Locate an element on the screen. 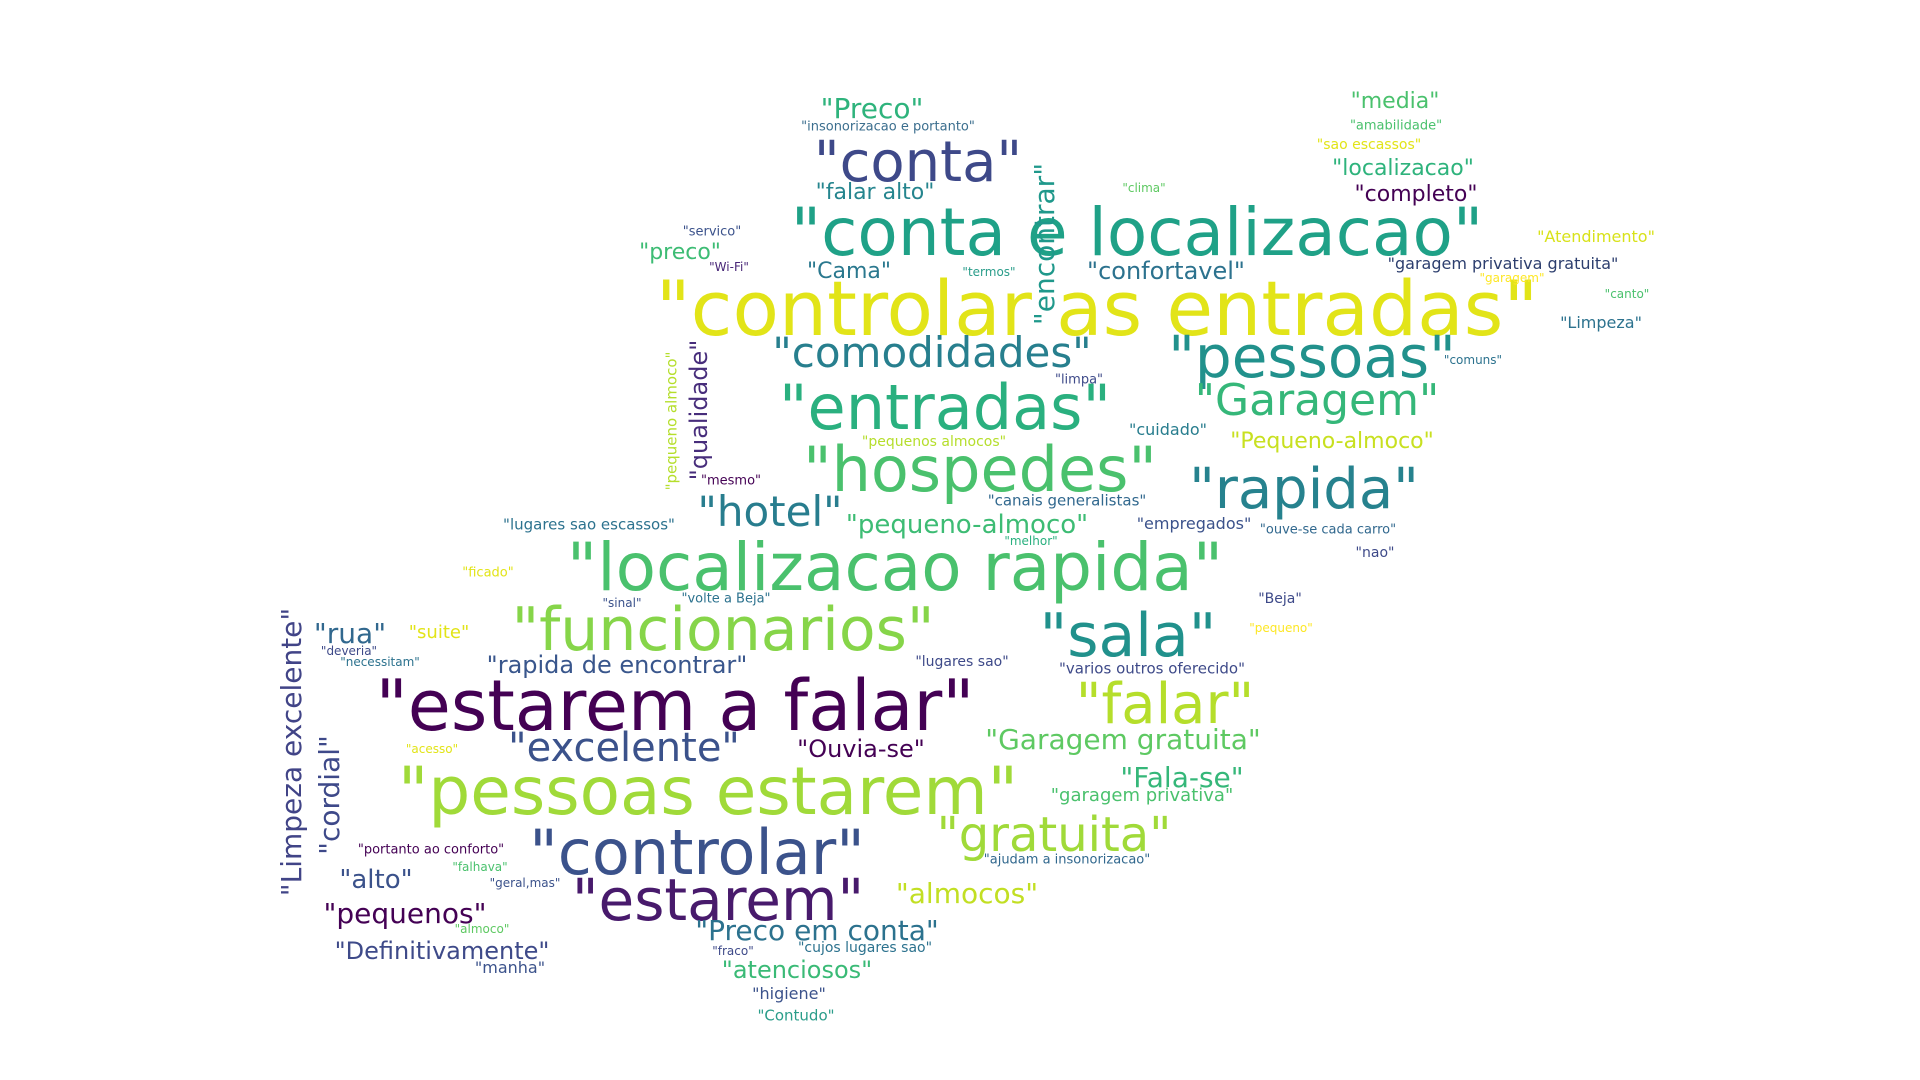 This screenshot has height=1080, width=1920. word-cujos-lugares-sao: "cujos lugares sao" is located at coordinates (865, 948).